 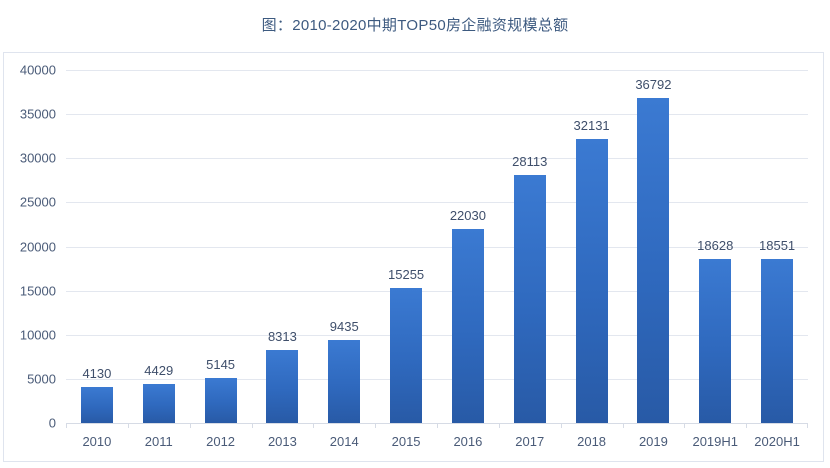 I want to click on y-tick-label: 5000, so click(x=41, y=379).